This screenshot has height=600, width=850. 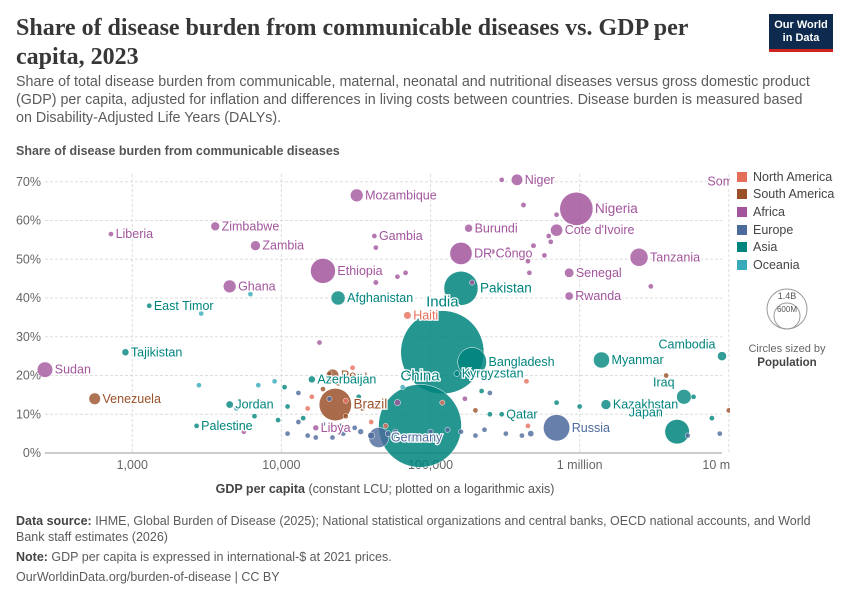 What do you see at coordinates (149, 305) in the screenshot?
I see `point-east-timor` at bounding box center [149, 305].